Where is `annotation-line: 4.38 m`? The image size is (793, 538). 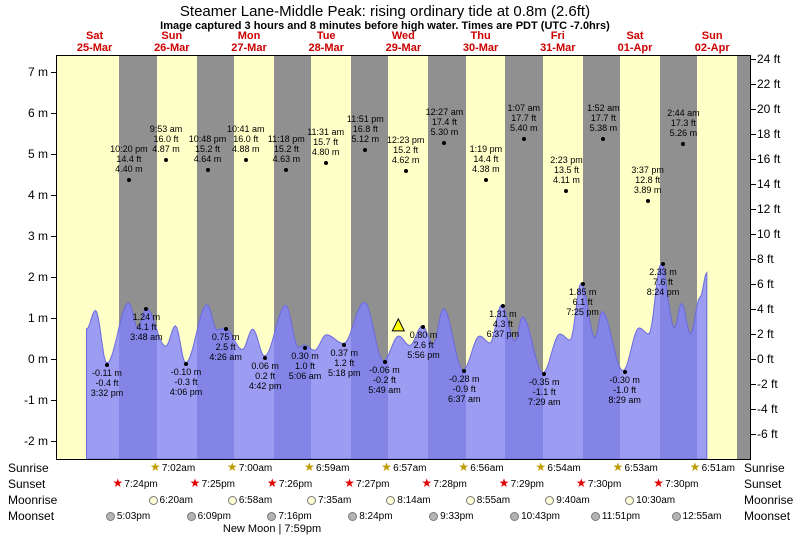 annotation-line: 4.38 m is located at coordinates (486, 169).